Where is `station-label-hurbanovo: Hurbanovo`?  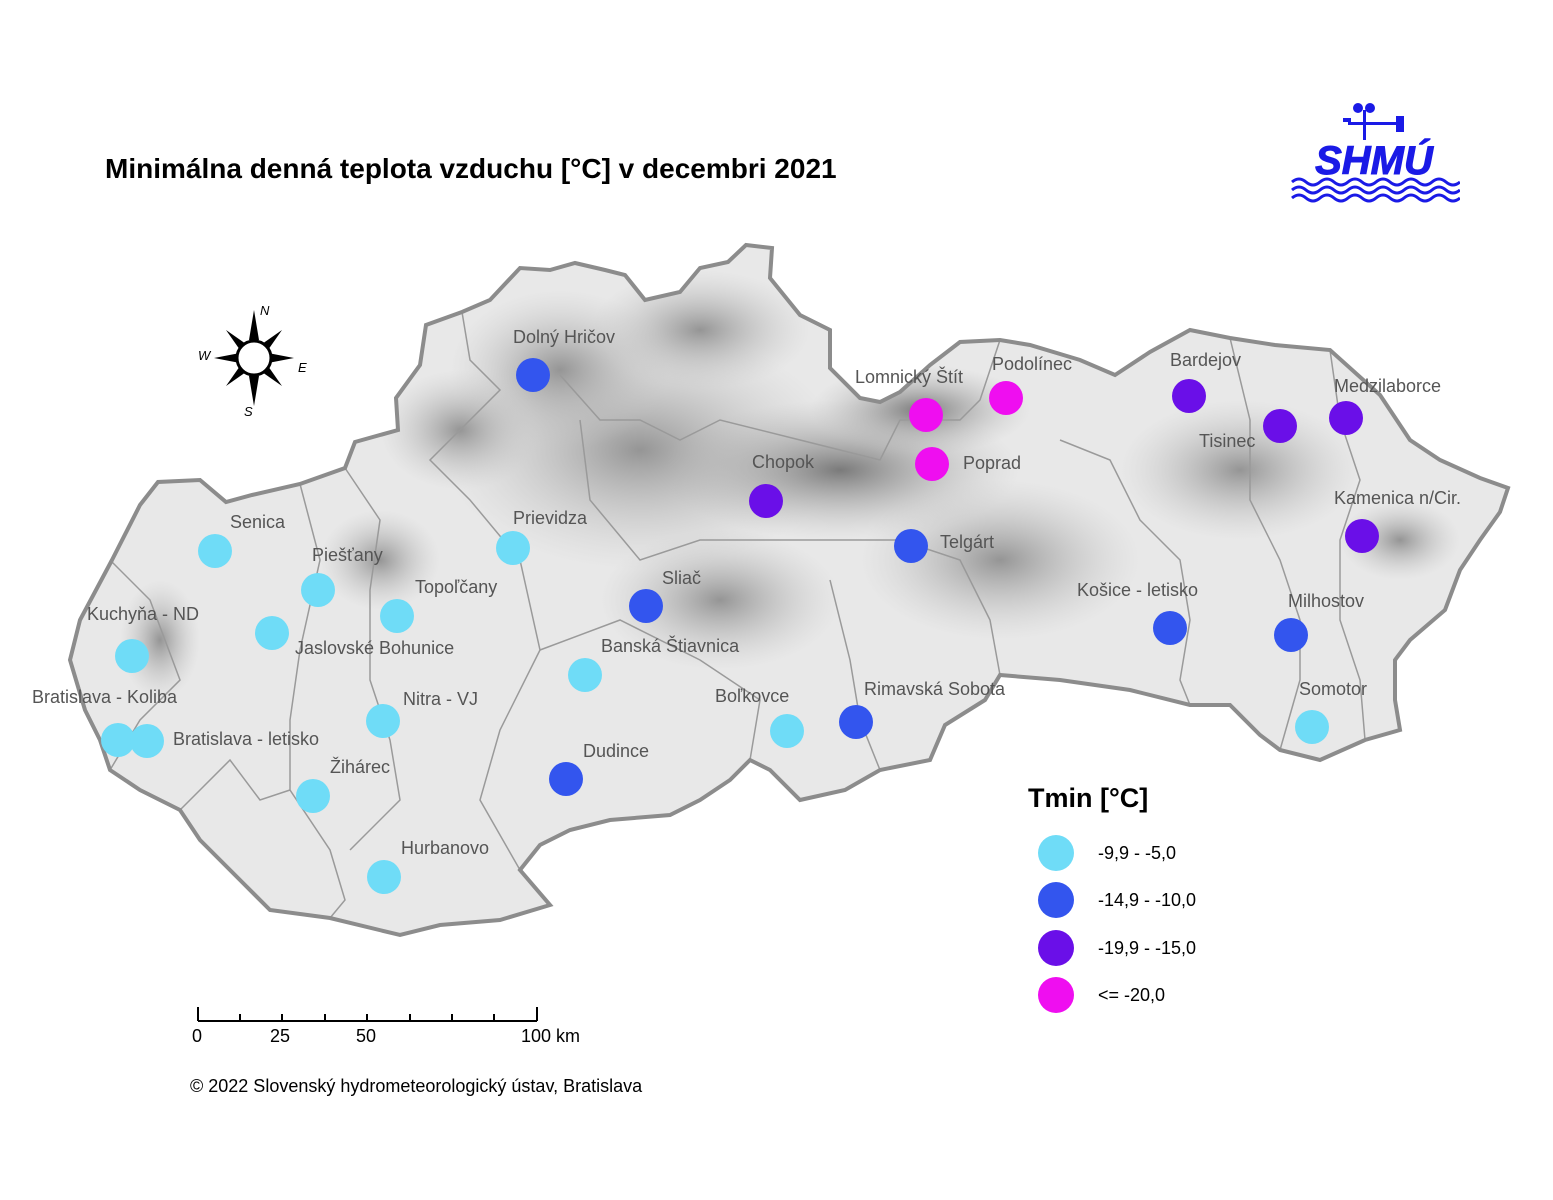 station-label-hurbanovo: Hurbanovo is located at coordinates (445, 848).